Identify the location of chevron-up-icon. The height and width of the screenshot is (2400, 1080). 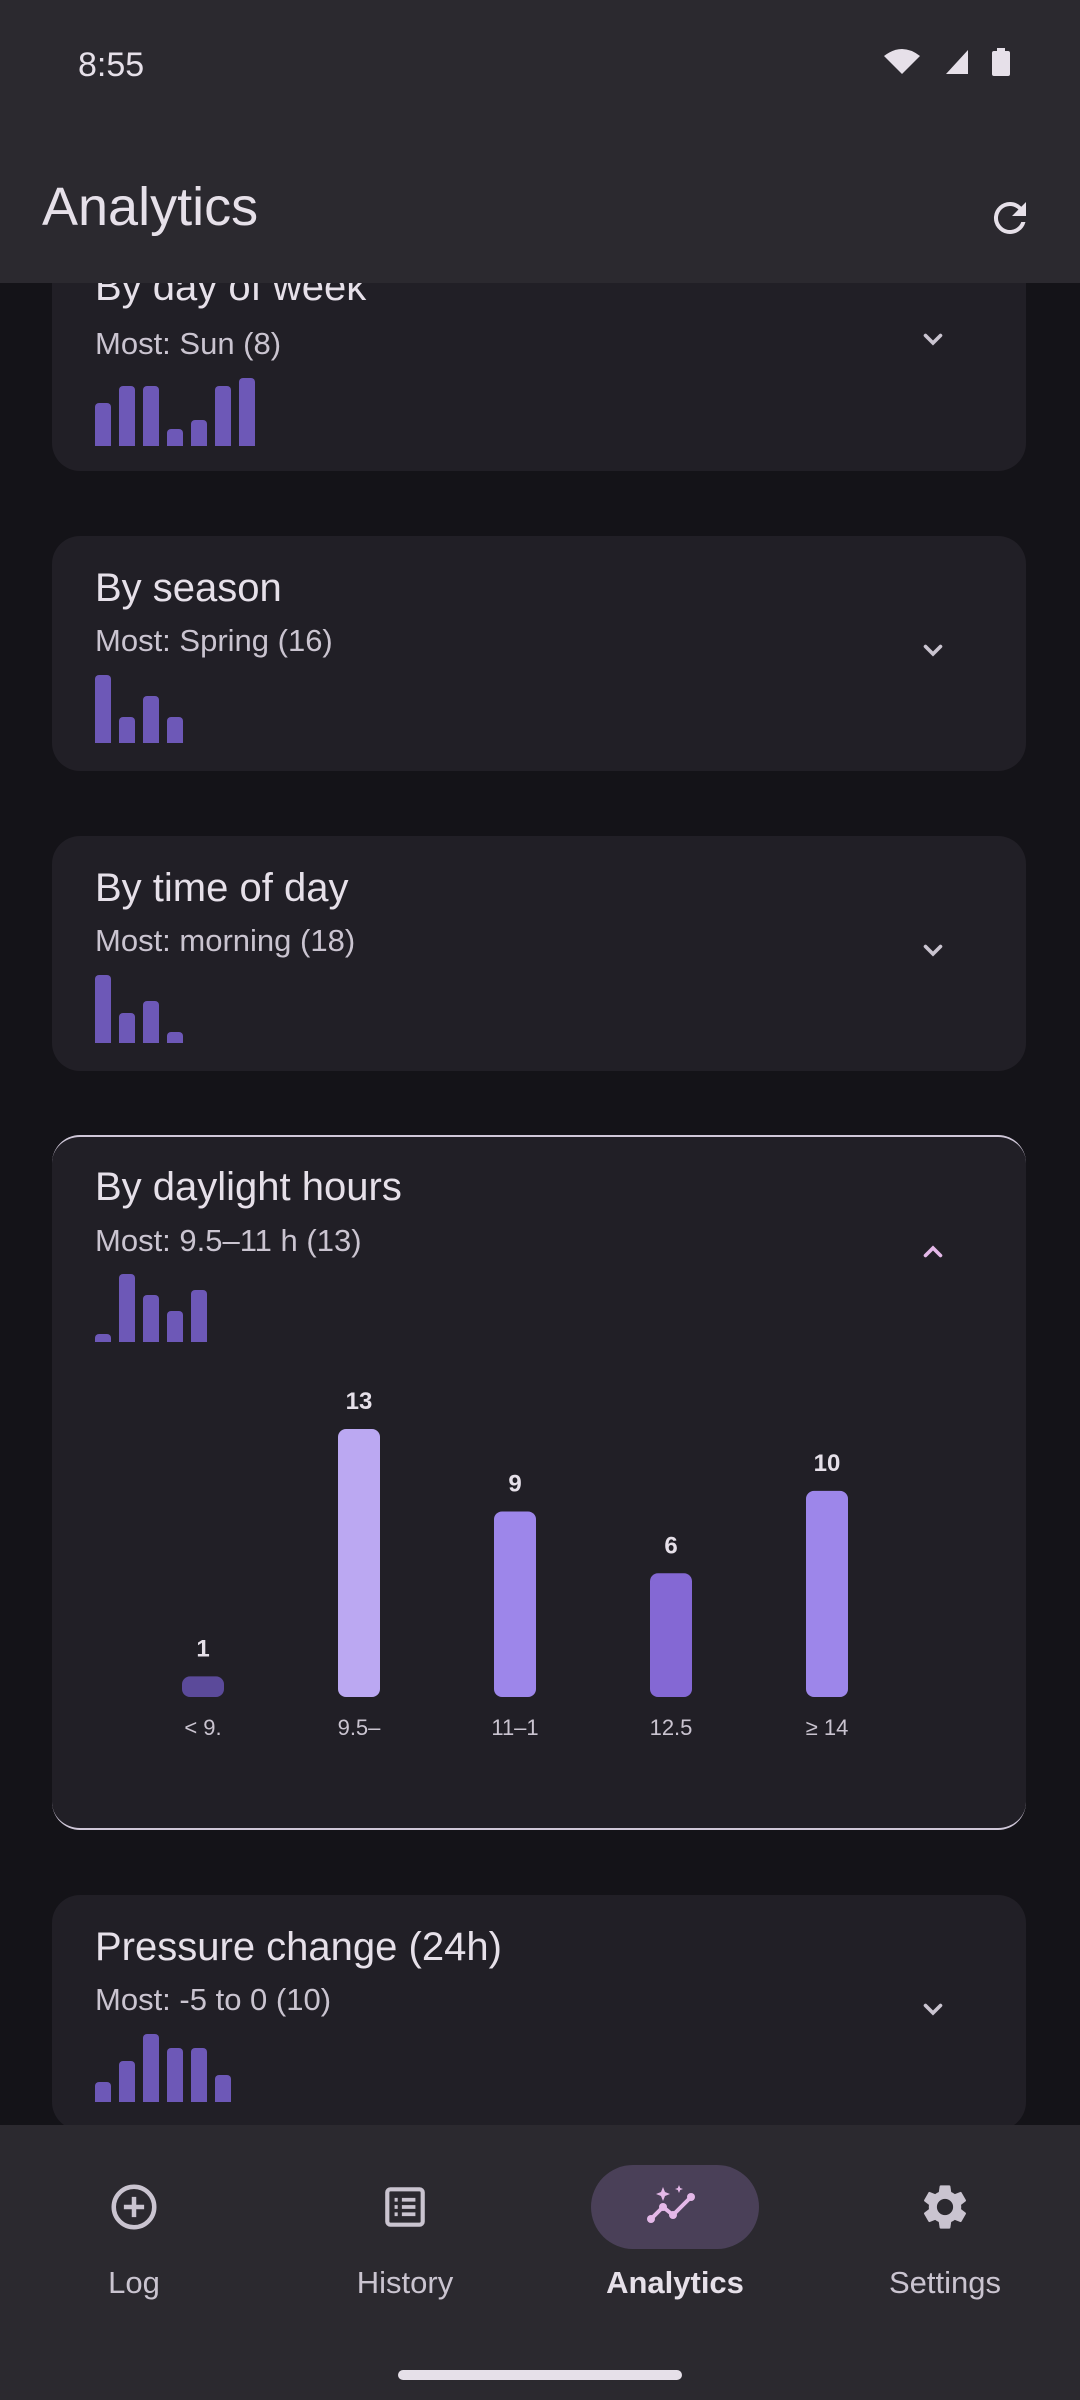
(933, 1251).